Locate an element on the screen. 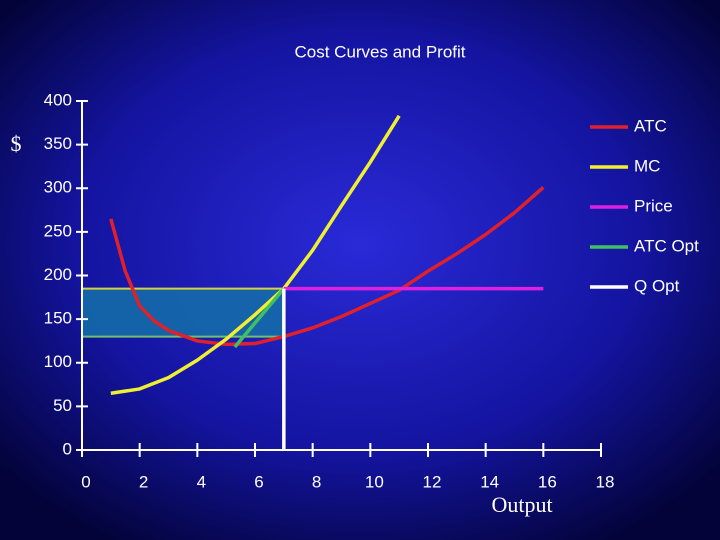  x-tick-label: 16 is located at coordinates (547, 481).